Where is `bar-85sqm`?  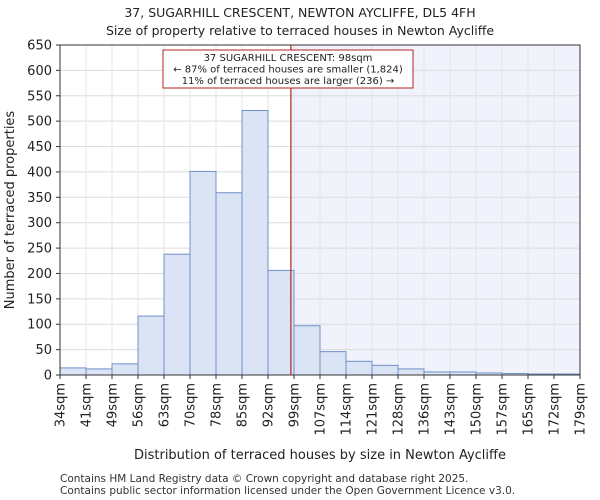 bar-85sqm is located at coordinates (255, 242).